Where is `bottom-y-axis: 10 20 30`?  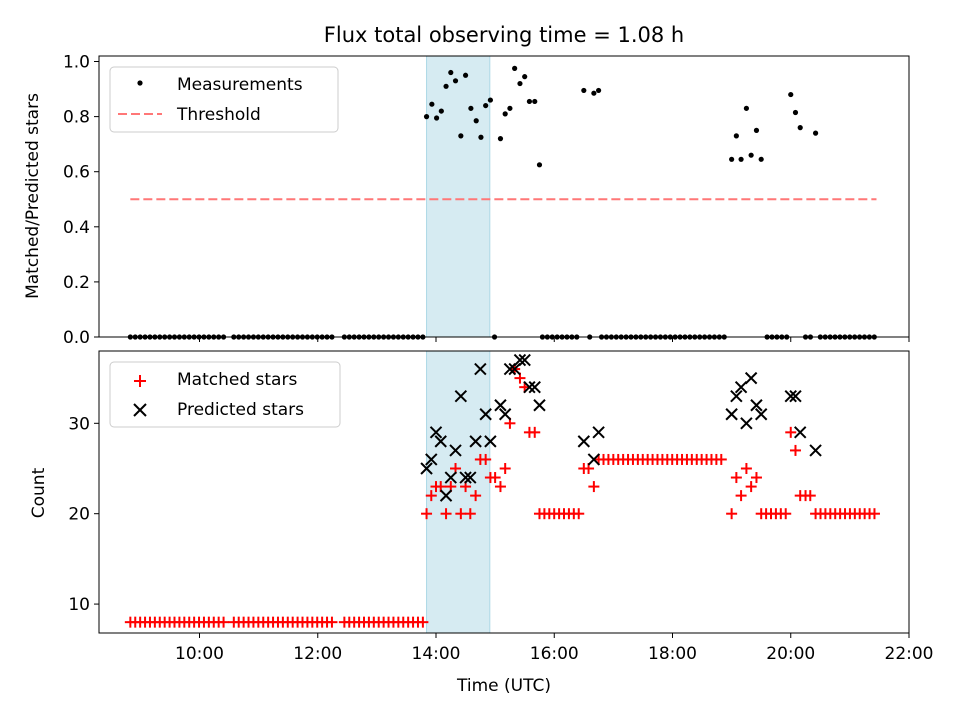 bottom-y-axis: 10 20 30 is located at coordinates (83, 514).